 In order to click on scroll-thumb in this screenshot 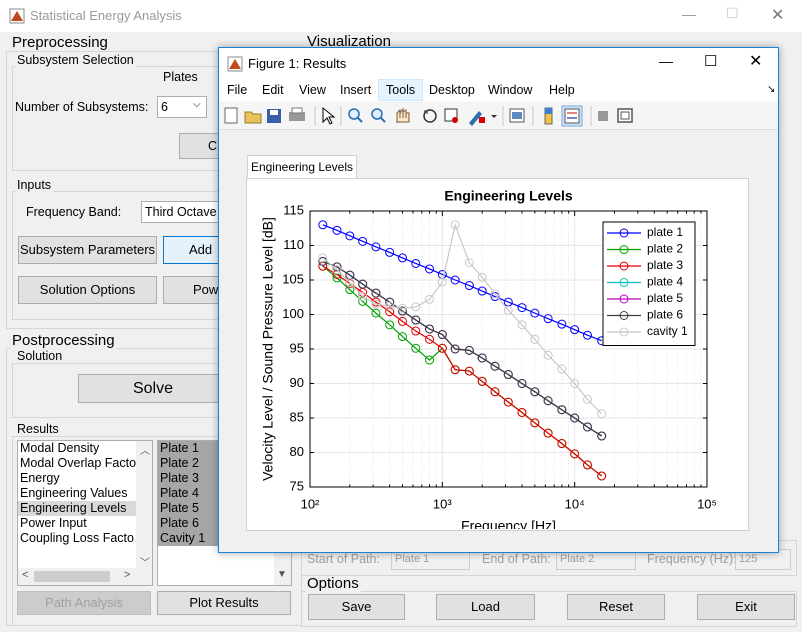, I will do `click(72, 576)`.